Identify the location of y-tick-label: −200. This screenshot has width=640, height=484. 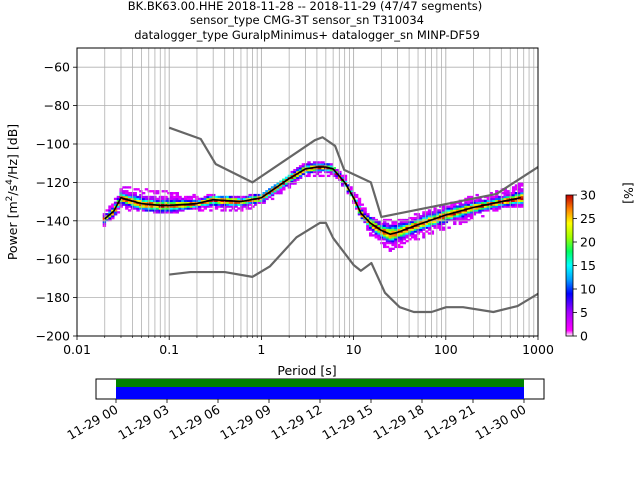
(53, 336).